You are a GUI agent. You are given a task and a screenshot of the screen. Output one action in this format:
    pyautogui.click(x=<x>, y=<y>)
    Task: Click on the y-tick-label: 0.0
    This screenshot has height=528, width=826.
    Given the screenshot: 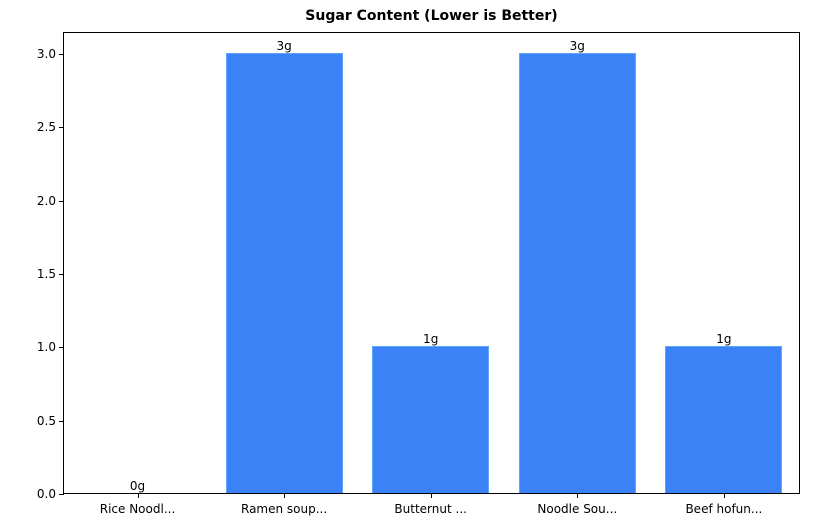 What is the action you would take?
    pyautogui.click(x=46, y=494)
    